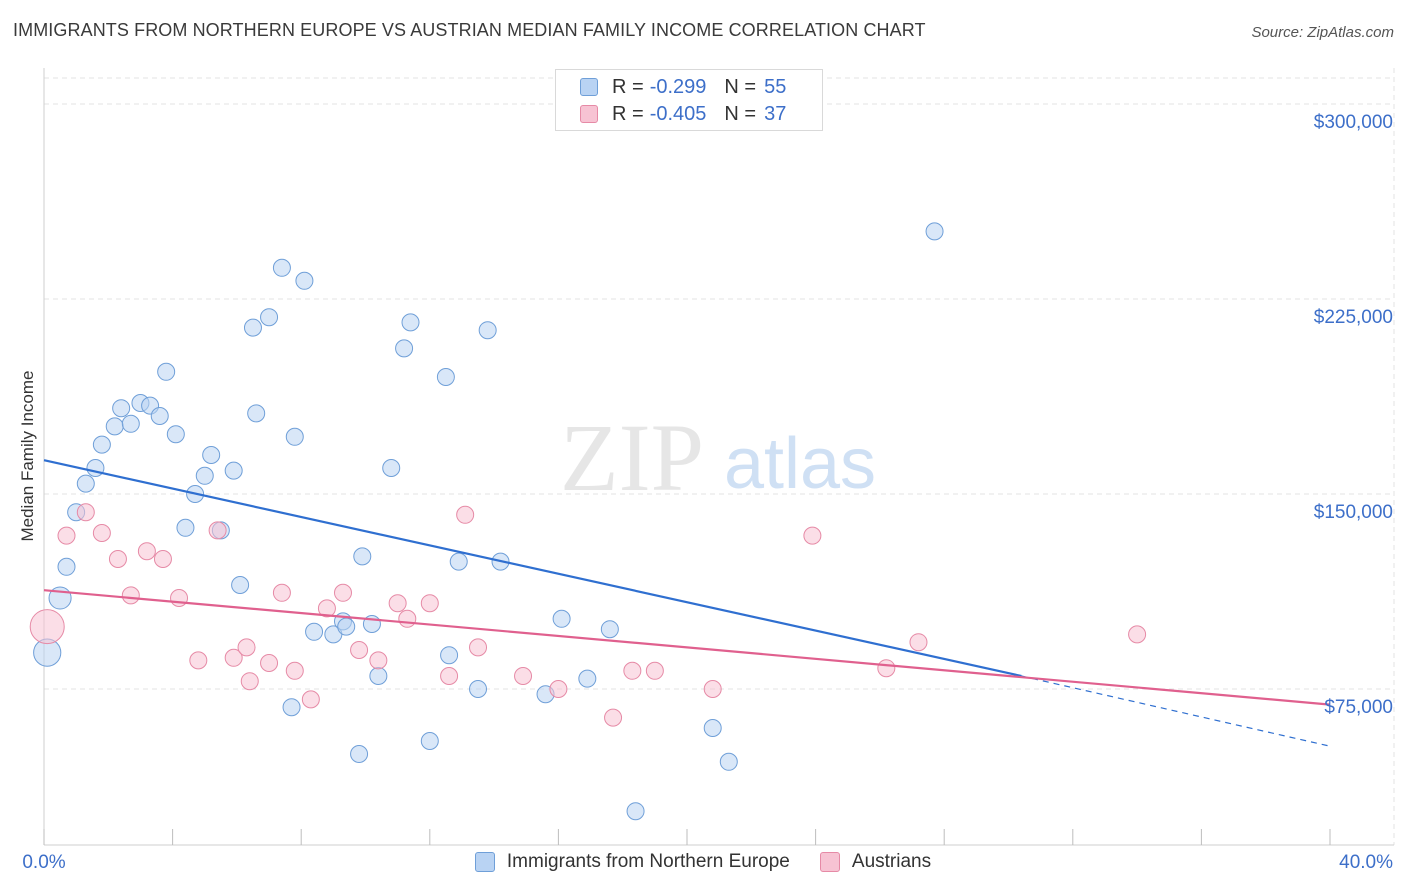 The image size is (1406, 892). Describe the element at coordinates (27, 456) in the screenshot. I see `y-axis-label: Median Family Income` at that location.